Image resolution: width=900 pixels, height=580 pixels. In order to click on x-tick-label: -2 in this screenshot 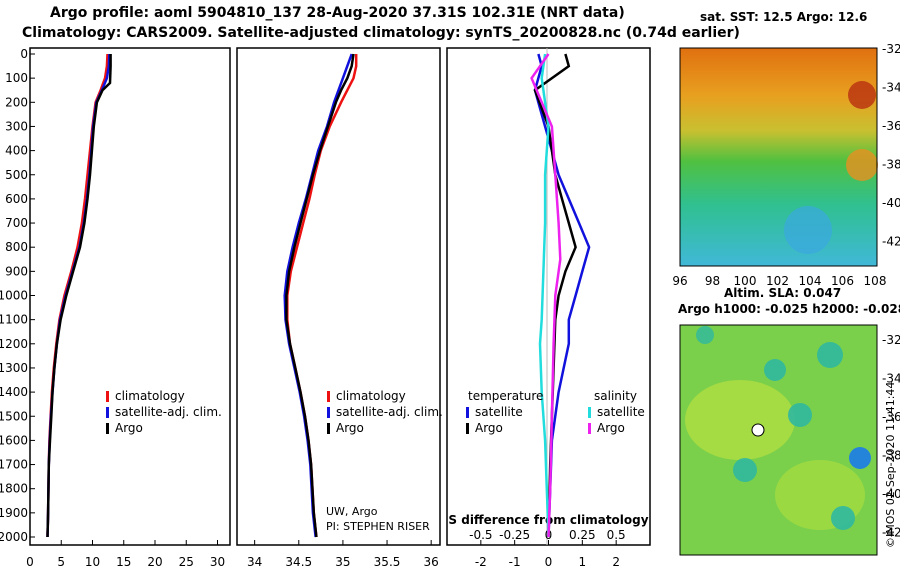, I will do `click(481, 562)`.